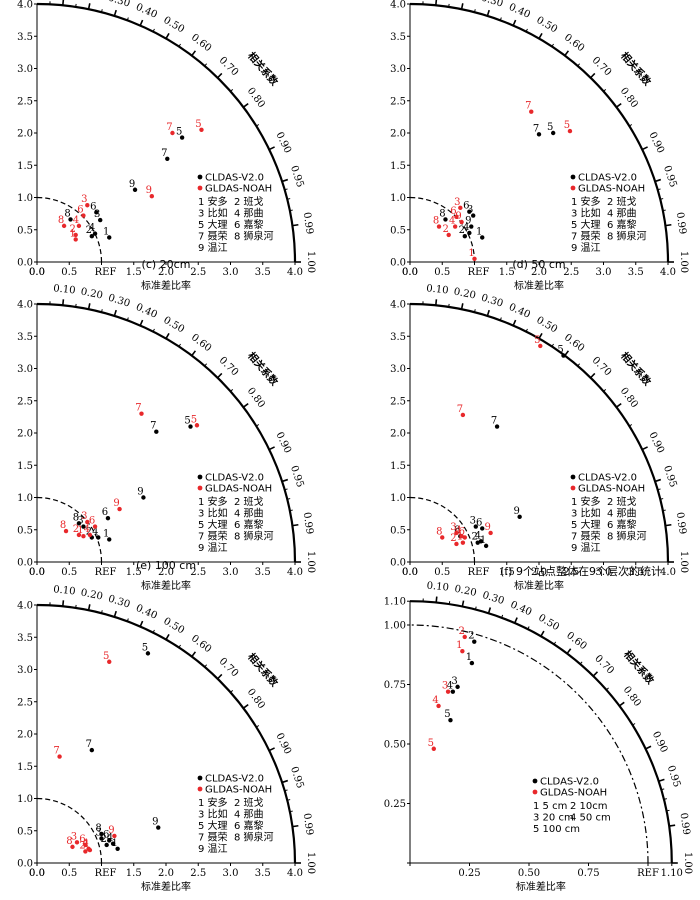  I want to click on x-tick-label: 1.5, so click(507, 572).